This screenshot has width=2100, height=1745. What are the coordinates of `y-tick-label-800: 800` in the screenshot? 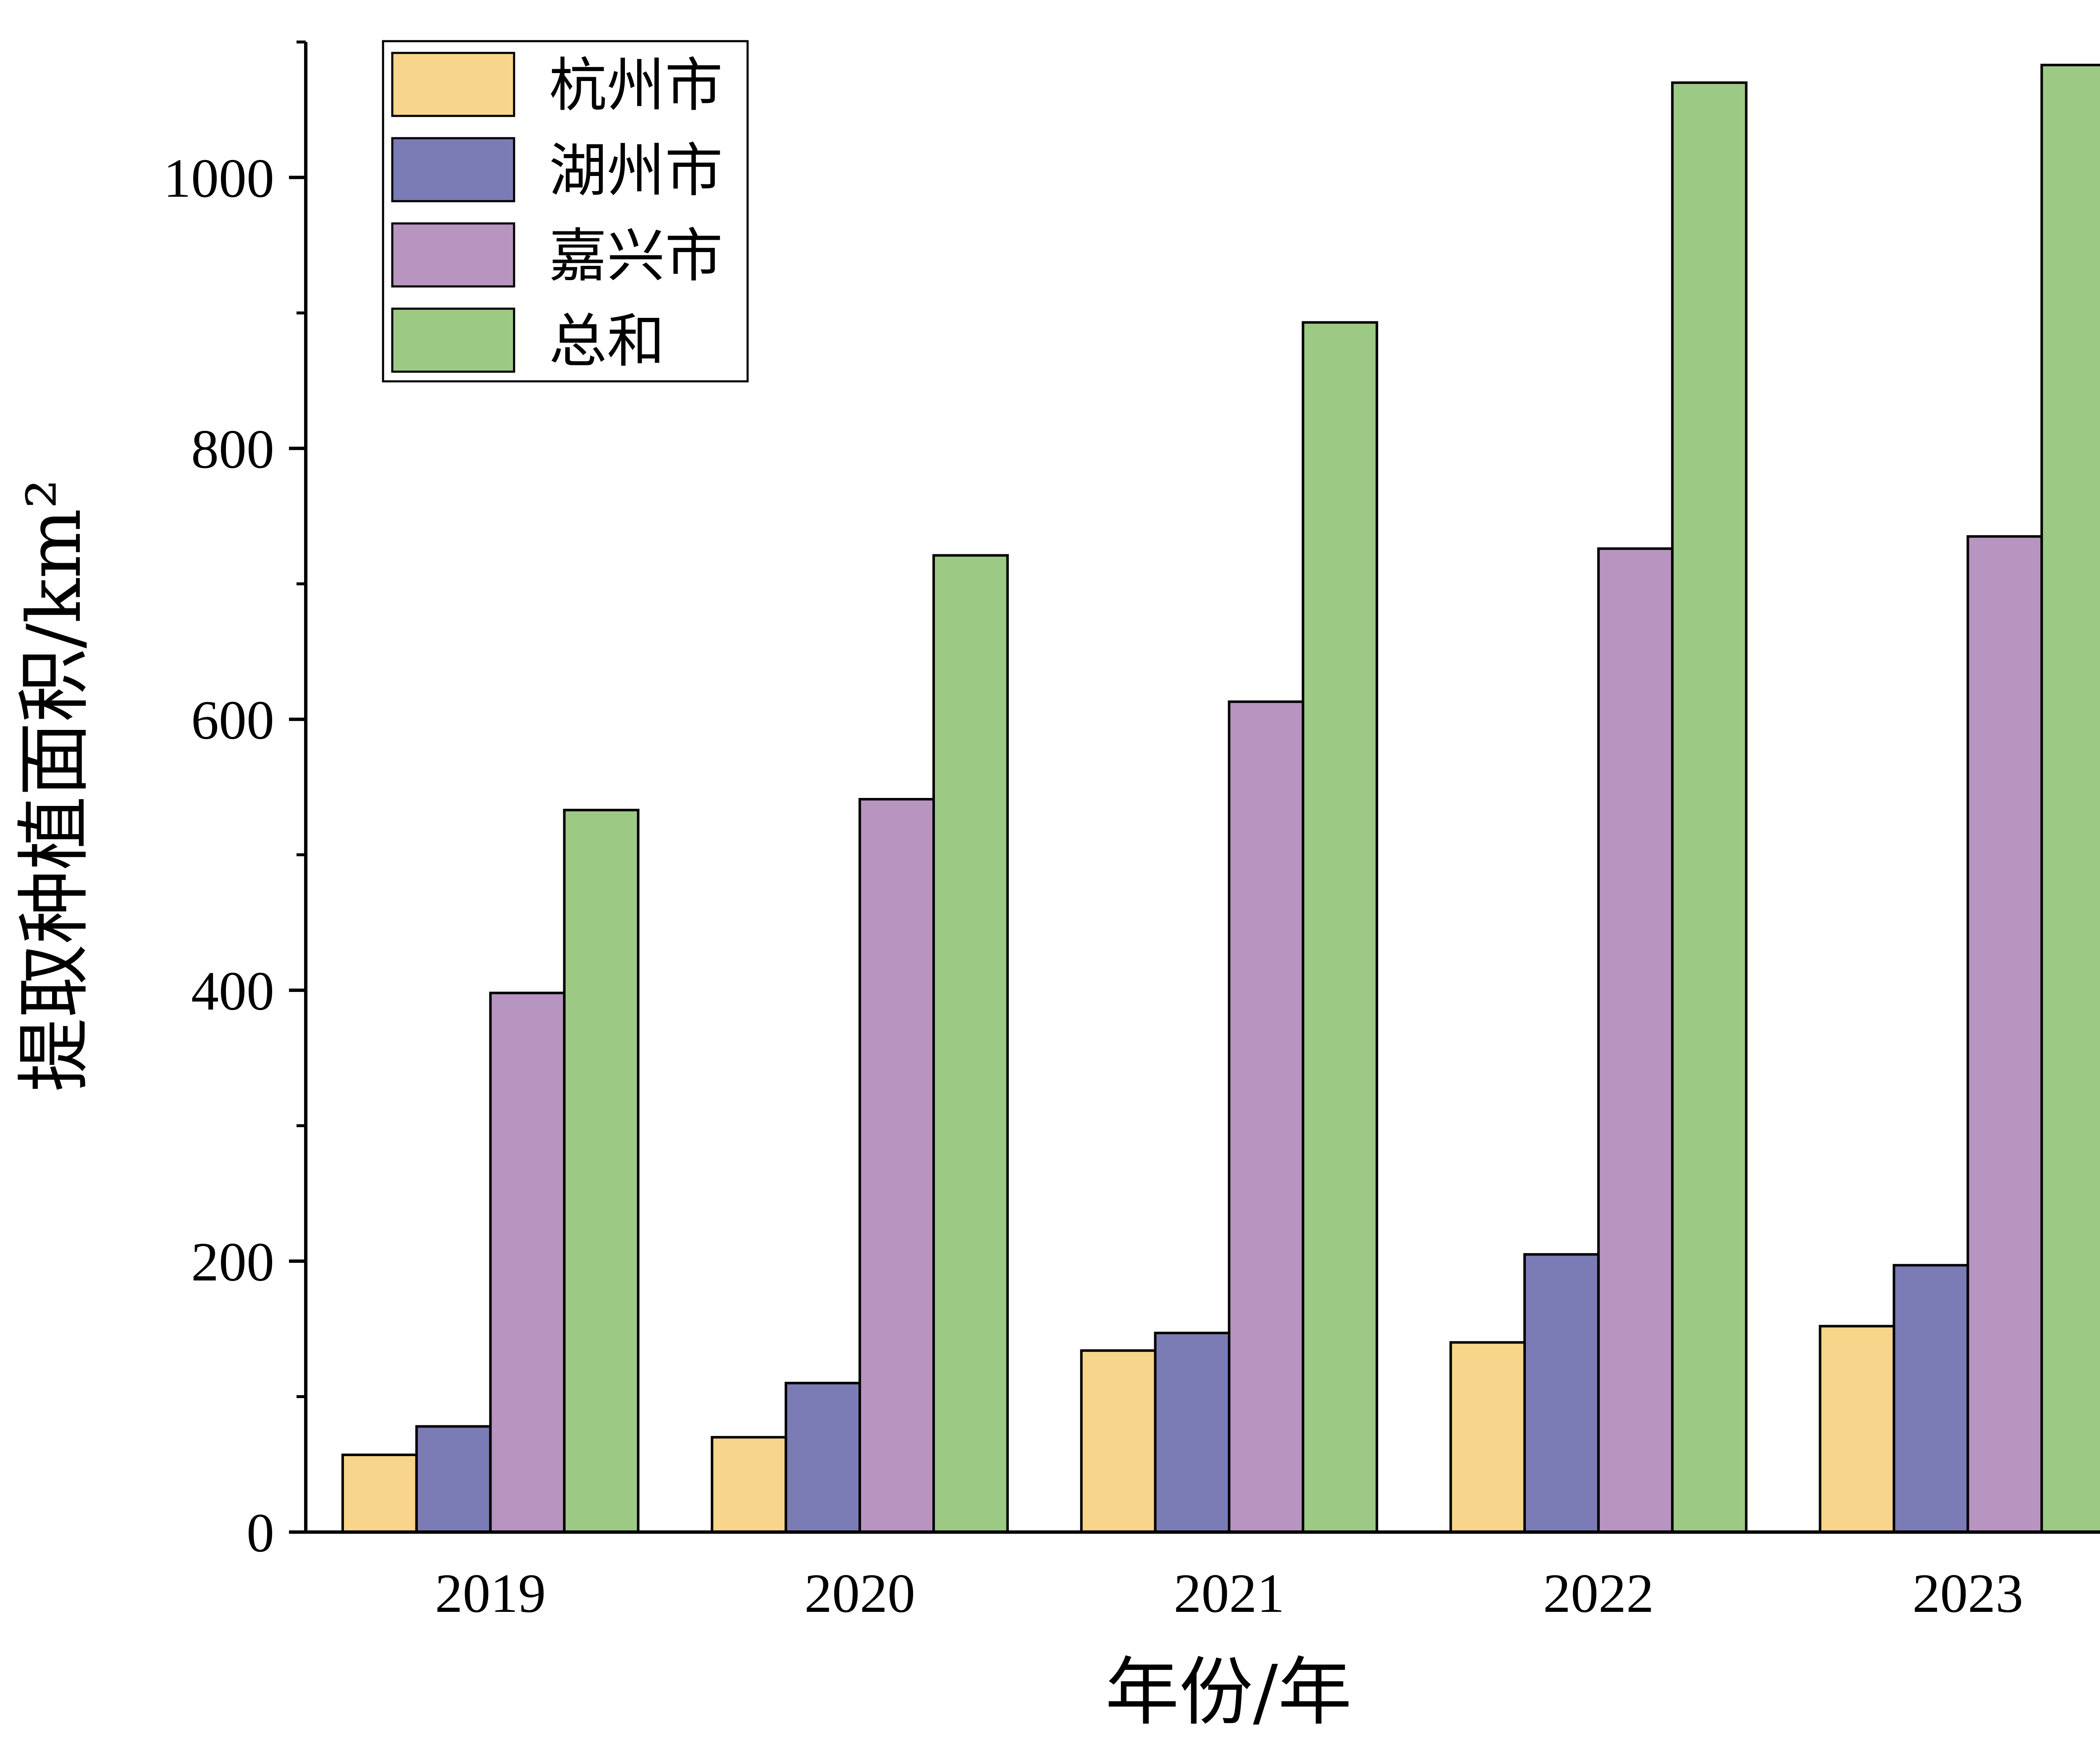 It's located at (232, 449).